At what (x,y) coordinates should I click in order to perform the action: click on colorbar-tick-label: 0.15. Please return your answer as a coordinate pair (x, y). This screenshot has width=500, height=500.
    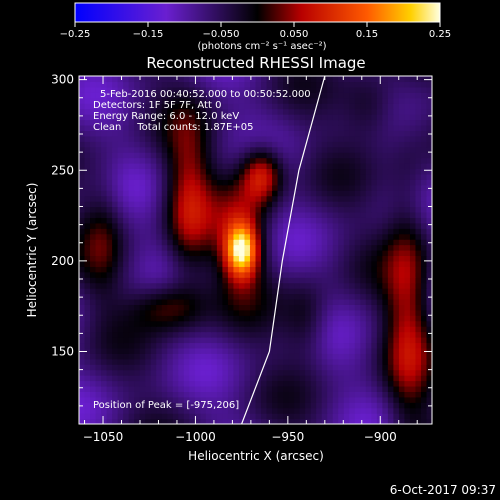
    Looking at the image, I should click on (367, 34).